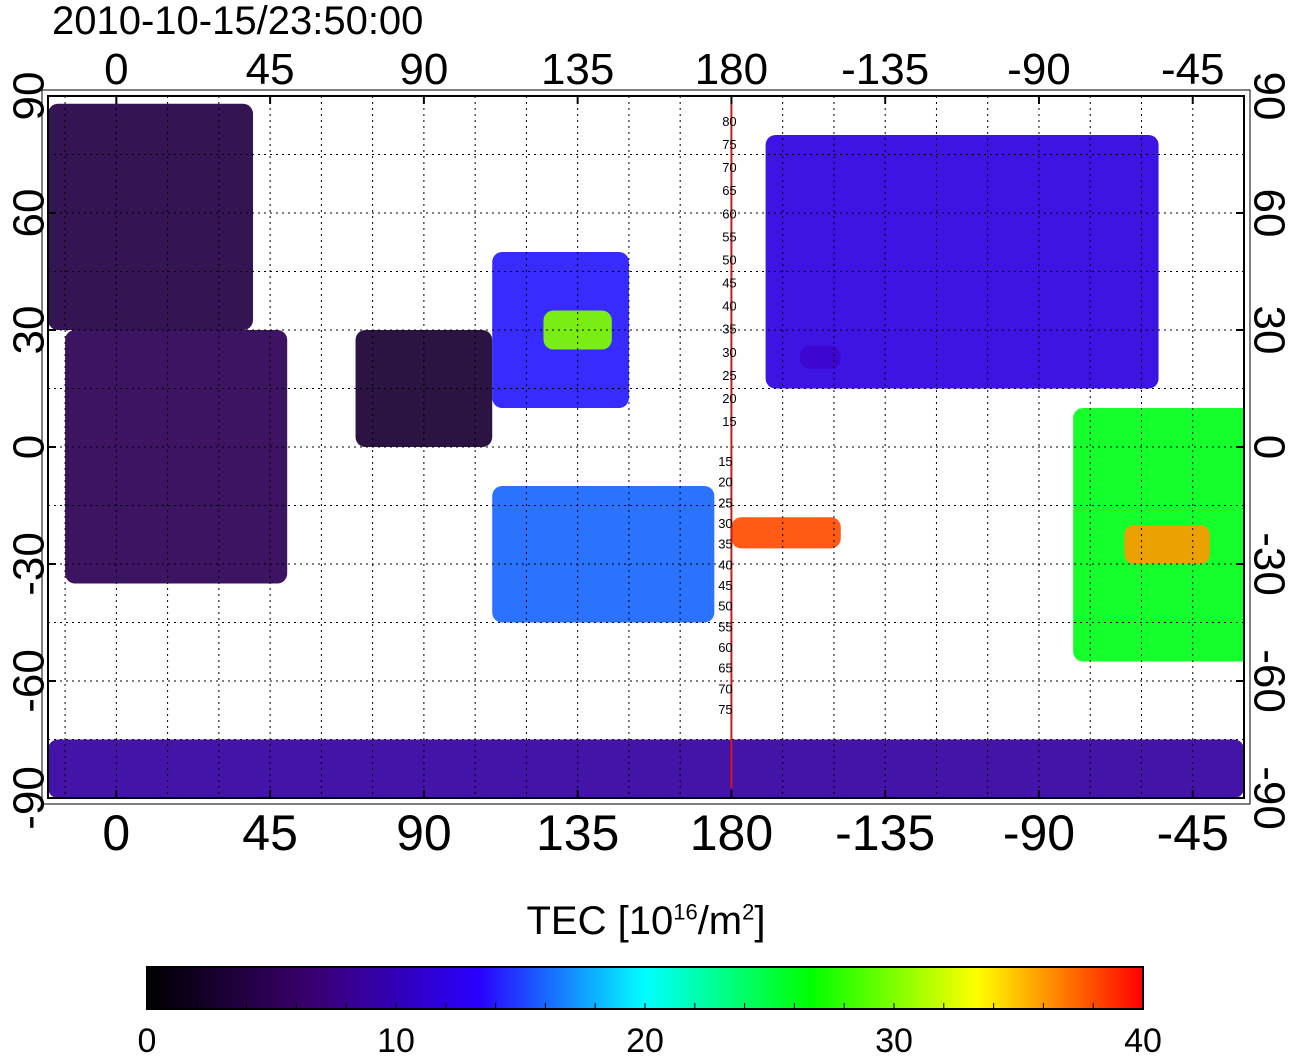 This screenshot has width=1292, height=1057. What do you see at coordinates (29, 798) in the screenshot?
I see `lat-tick-left: -90` at bounding box center [29, 798].